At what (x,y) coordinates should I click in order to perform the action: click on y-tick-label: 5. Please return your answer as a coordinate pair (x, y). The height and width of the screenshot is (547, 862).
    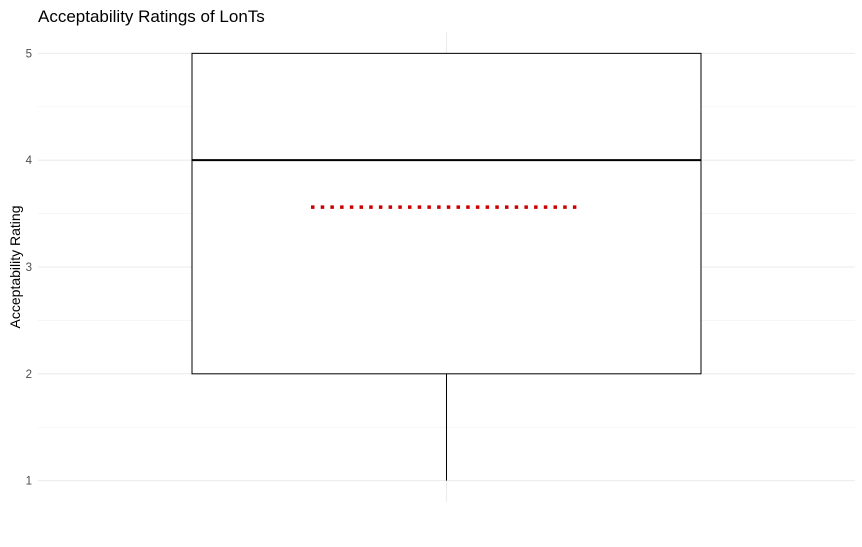
    Looking at the image, I should click on (29, 54).